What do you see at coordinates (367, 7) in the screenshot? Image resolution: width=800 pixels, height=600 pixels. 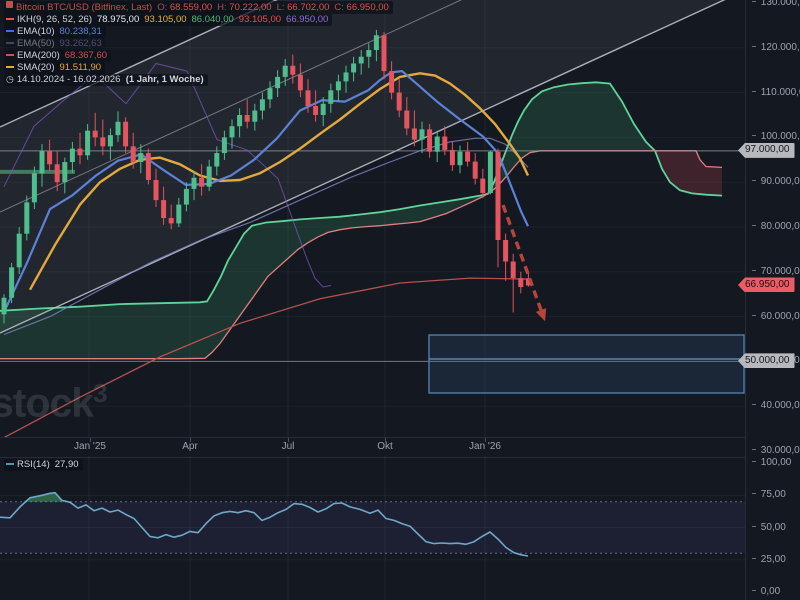 I see `close-value: 66.950,00` at bounding box center [367, 7].